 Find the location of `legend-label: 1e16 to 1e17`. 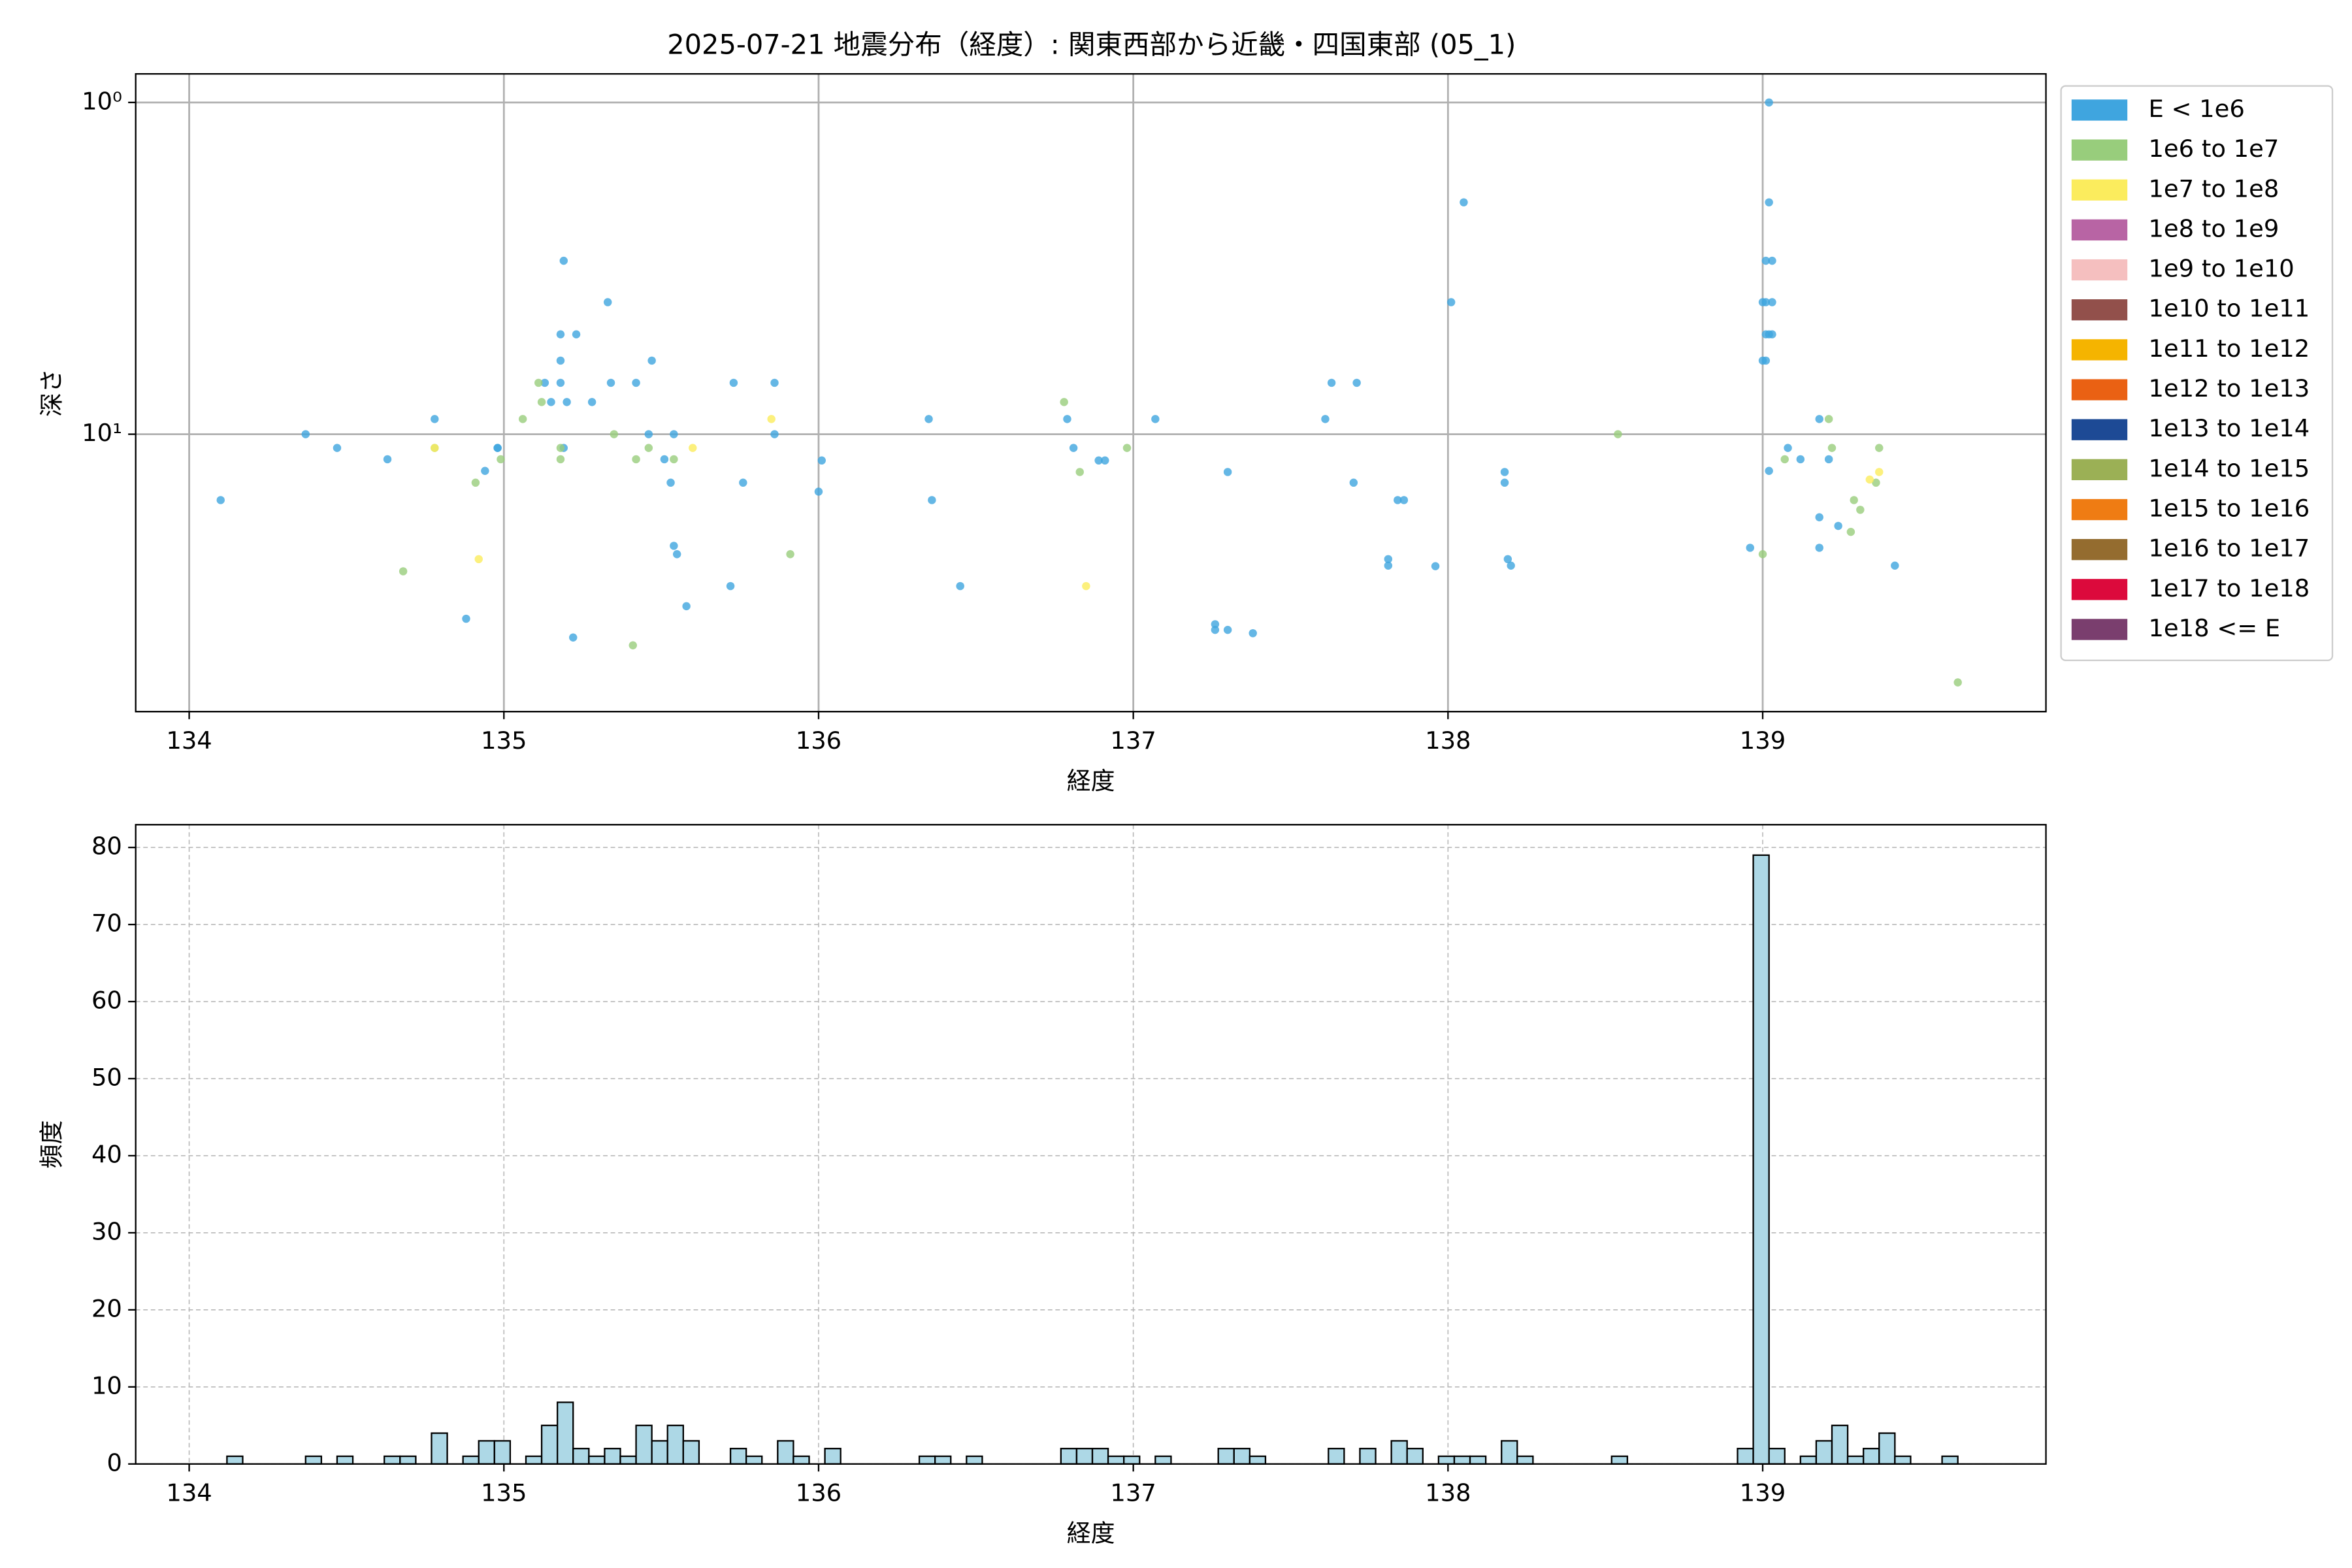

legend-label: 1e16 to 1e17 is located at coordinates (2229, 548).